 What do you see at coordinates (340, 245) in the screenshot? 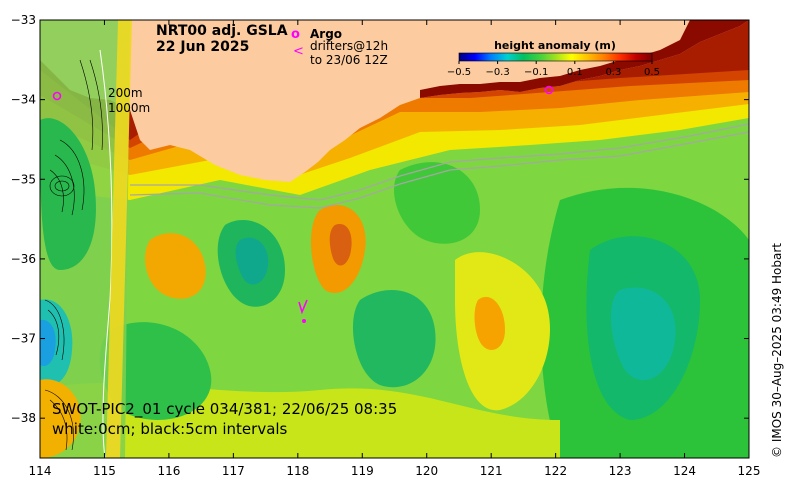
I see `anomaly-region-eddy-red` at bounding box center [340, 245].